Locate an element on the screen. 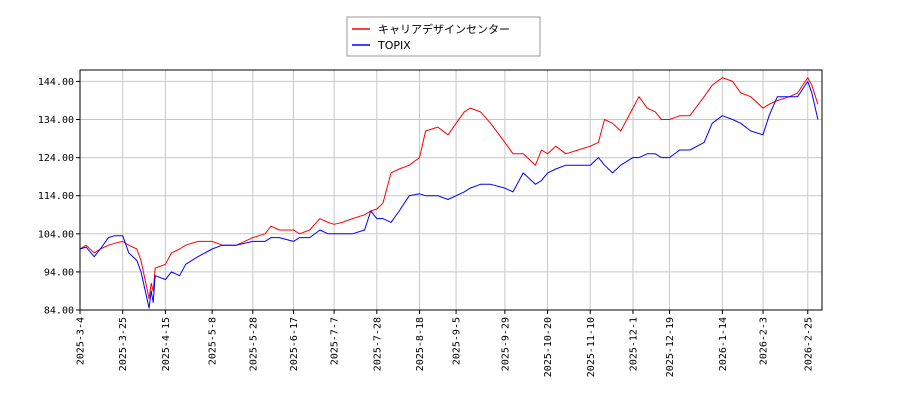 The width and height of the screenshot is (900, 404). x-tick-label: 2025-12-19 is located at coordinates (670, 347).